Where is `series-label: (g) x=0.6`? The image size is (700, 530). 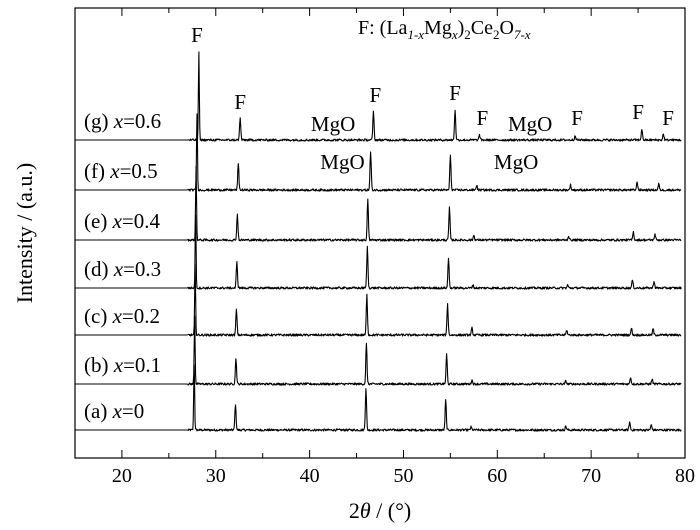 series-label: (g) x=0.6 is located at coordinates (122, 121).